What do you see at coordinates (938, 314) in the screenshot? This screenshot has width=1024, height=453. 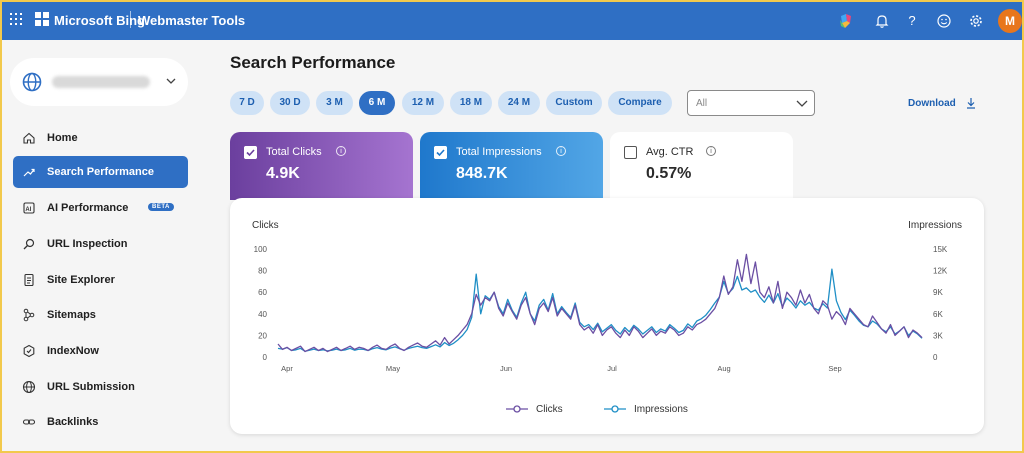 I see `y-tick-right-label: 6K` at bounding box center [938, 314].